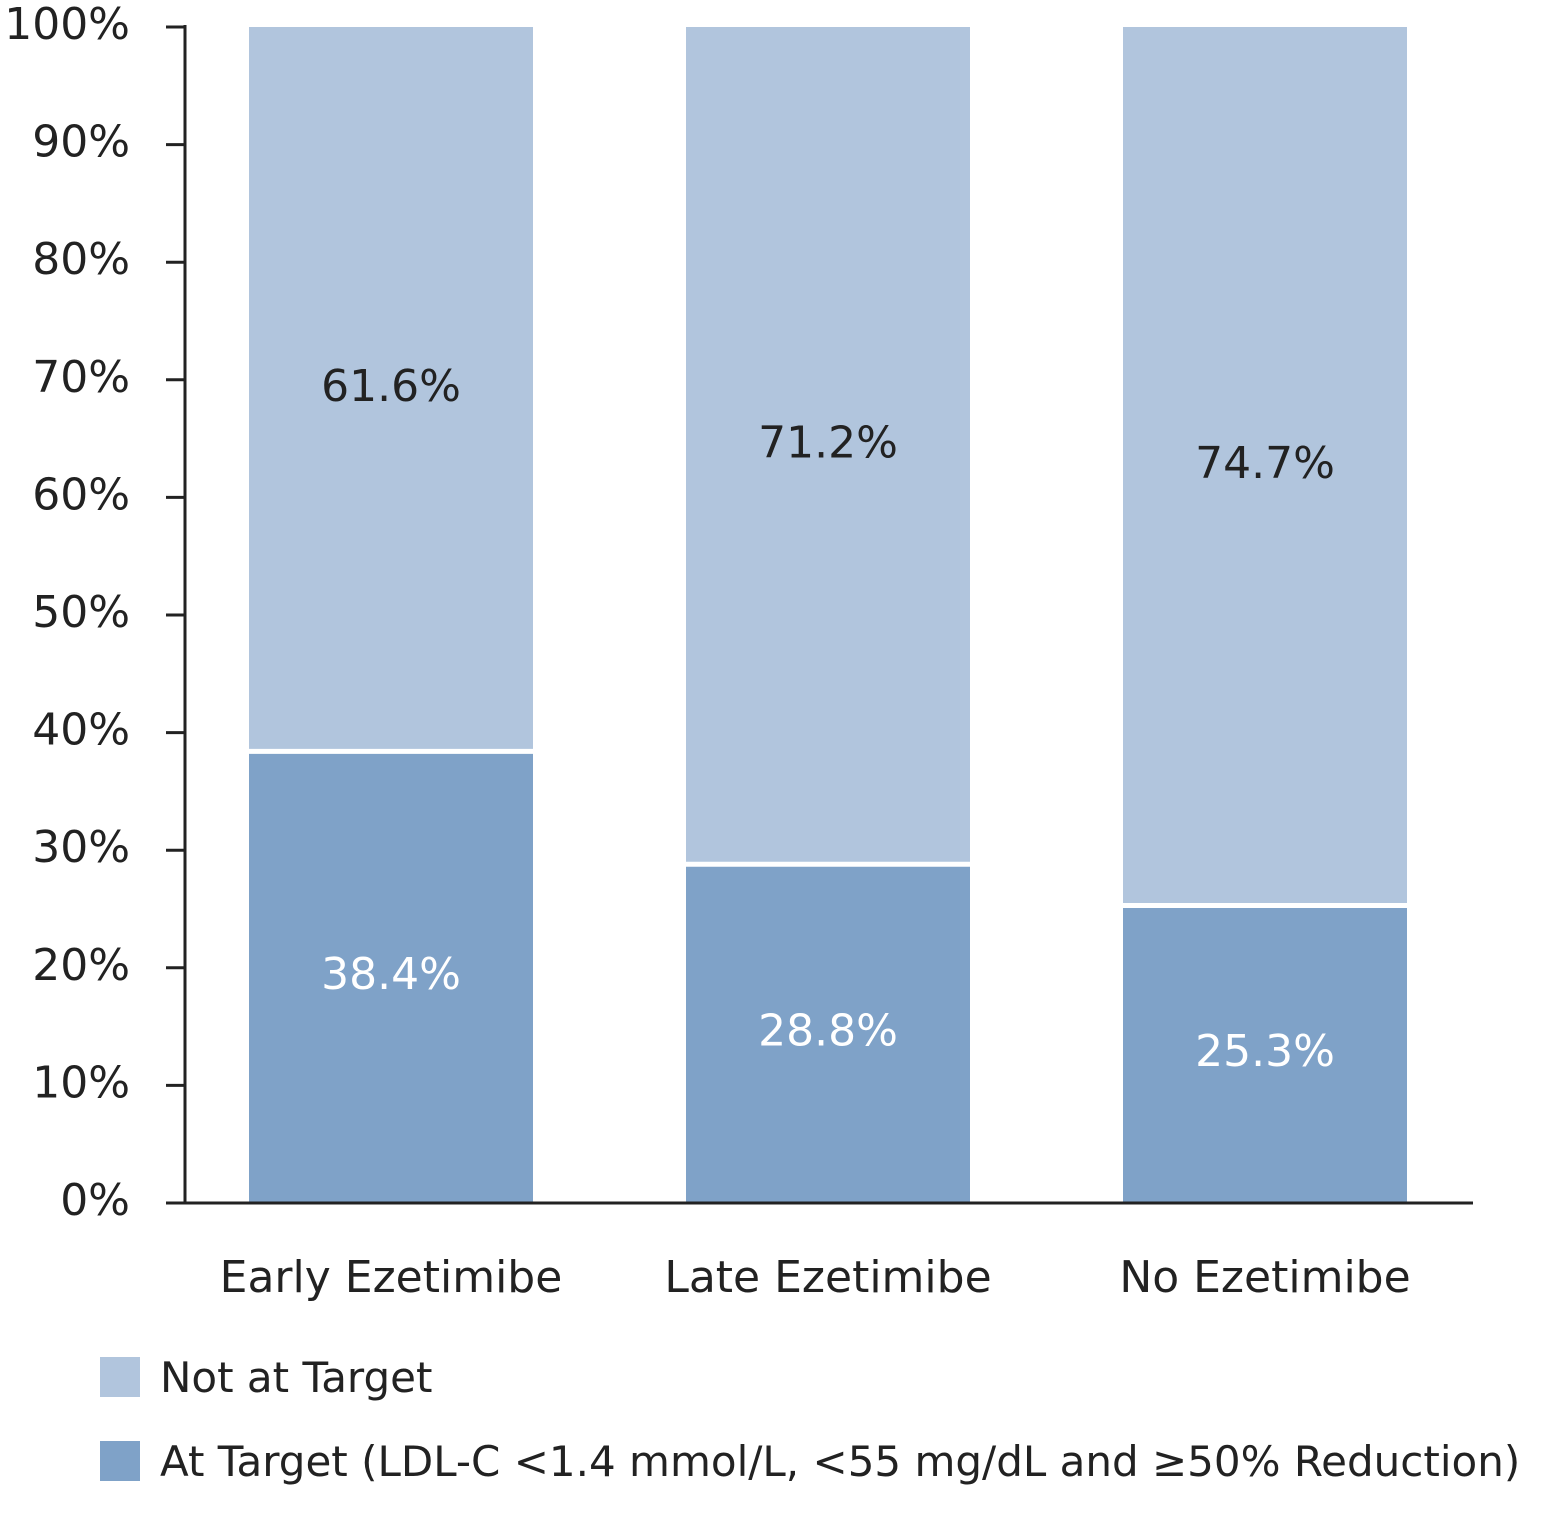 The width and height of the screenshot is (1558, 1520). I want to click on data-label-at-target: 25.3%, so click(1265, 1051).